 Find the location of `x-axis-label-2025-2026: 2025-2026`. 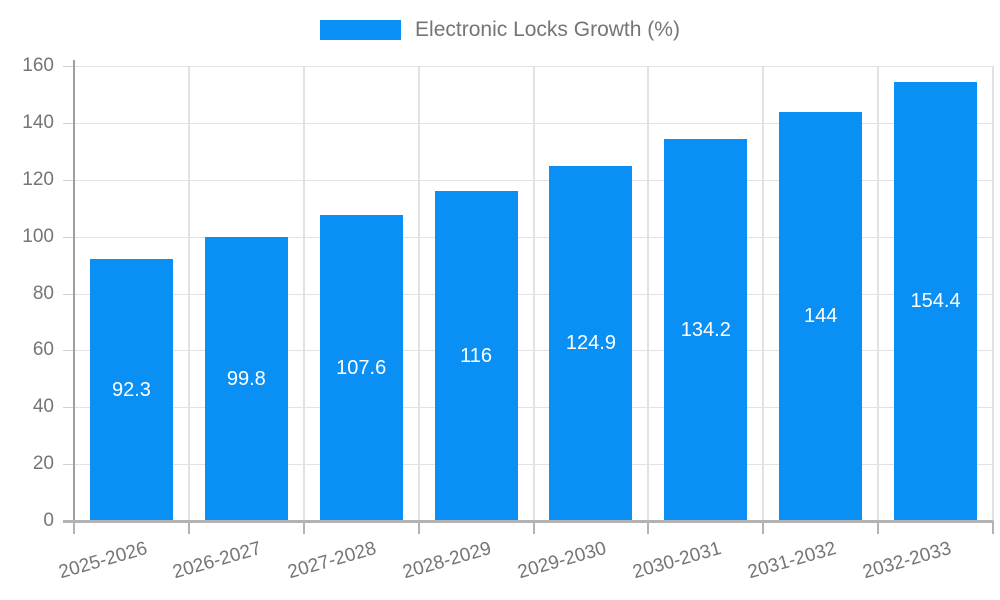

x-axis-label-2025-2026: 2025-2026 is located at coordinates (103, 561).